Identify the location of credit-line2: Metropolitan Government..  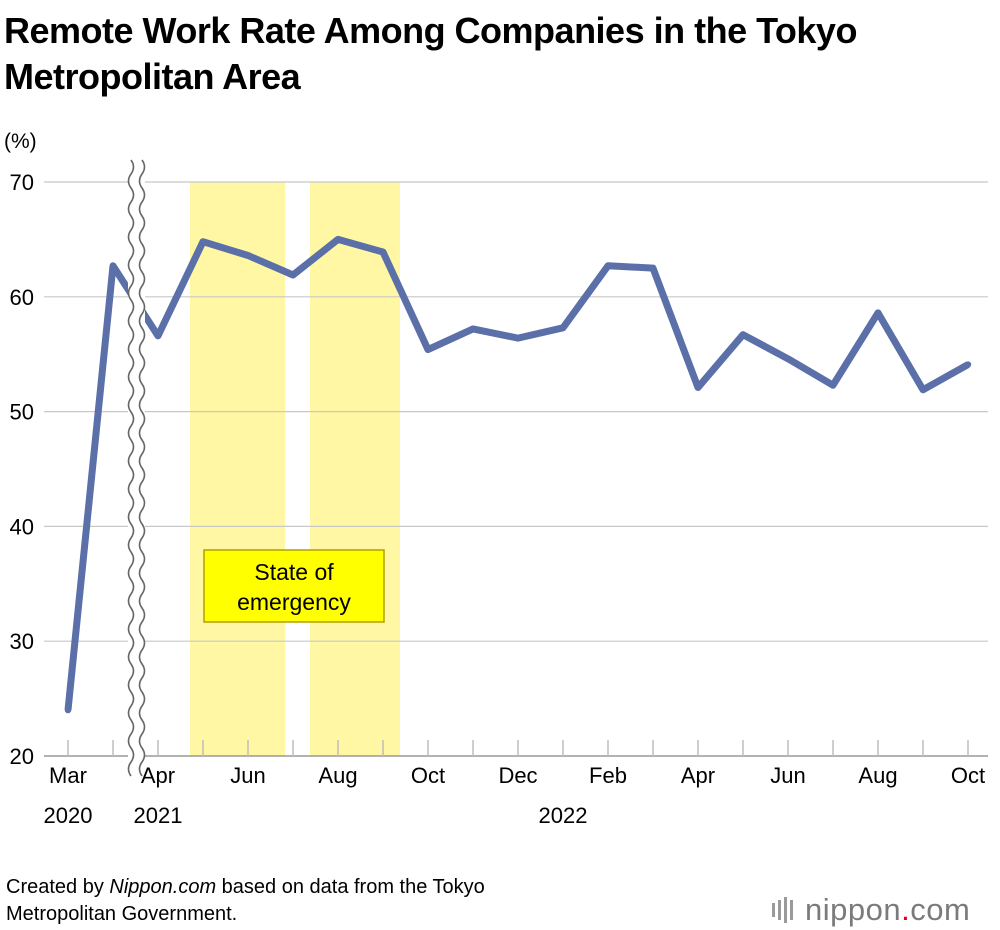
(122, 914).